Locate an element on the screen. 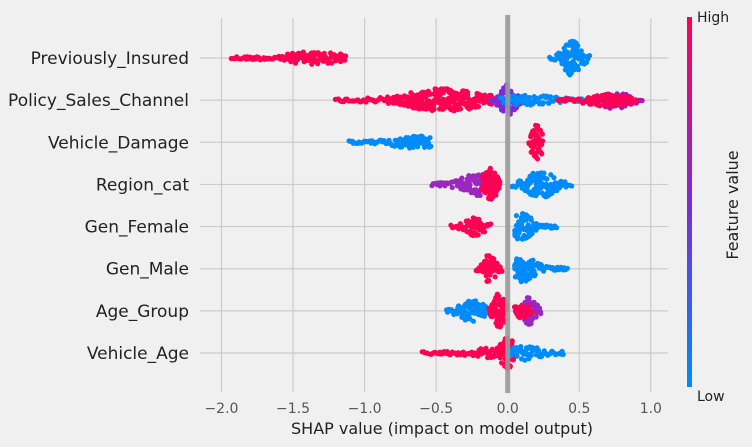  colorbar-title: Feature value is located at coordinates (732, 204).